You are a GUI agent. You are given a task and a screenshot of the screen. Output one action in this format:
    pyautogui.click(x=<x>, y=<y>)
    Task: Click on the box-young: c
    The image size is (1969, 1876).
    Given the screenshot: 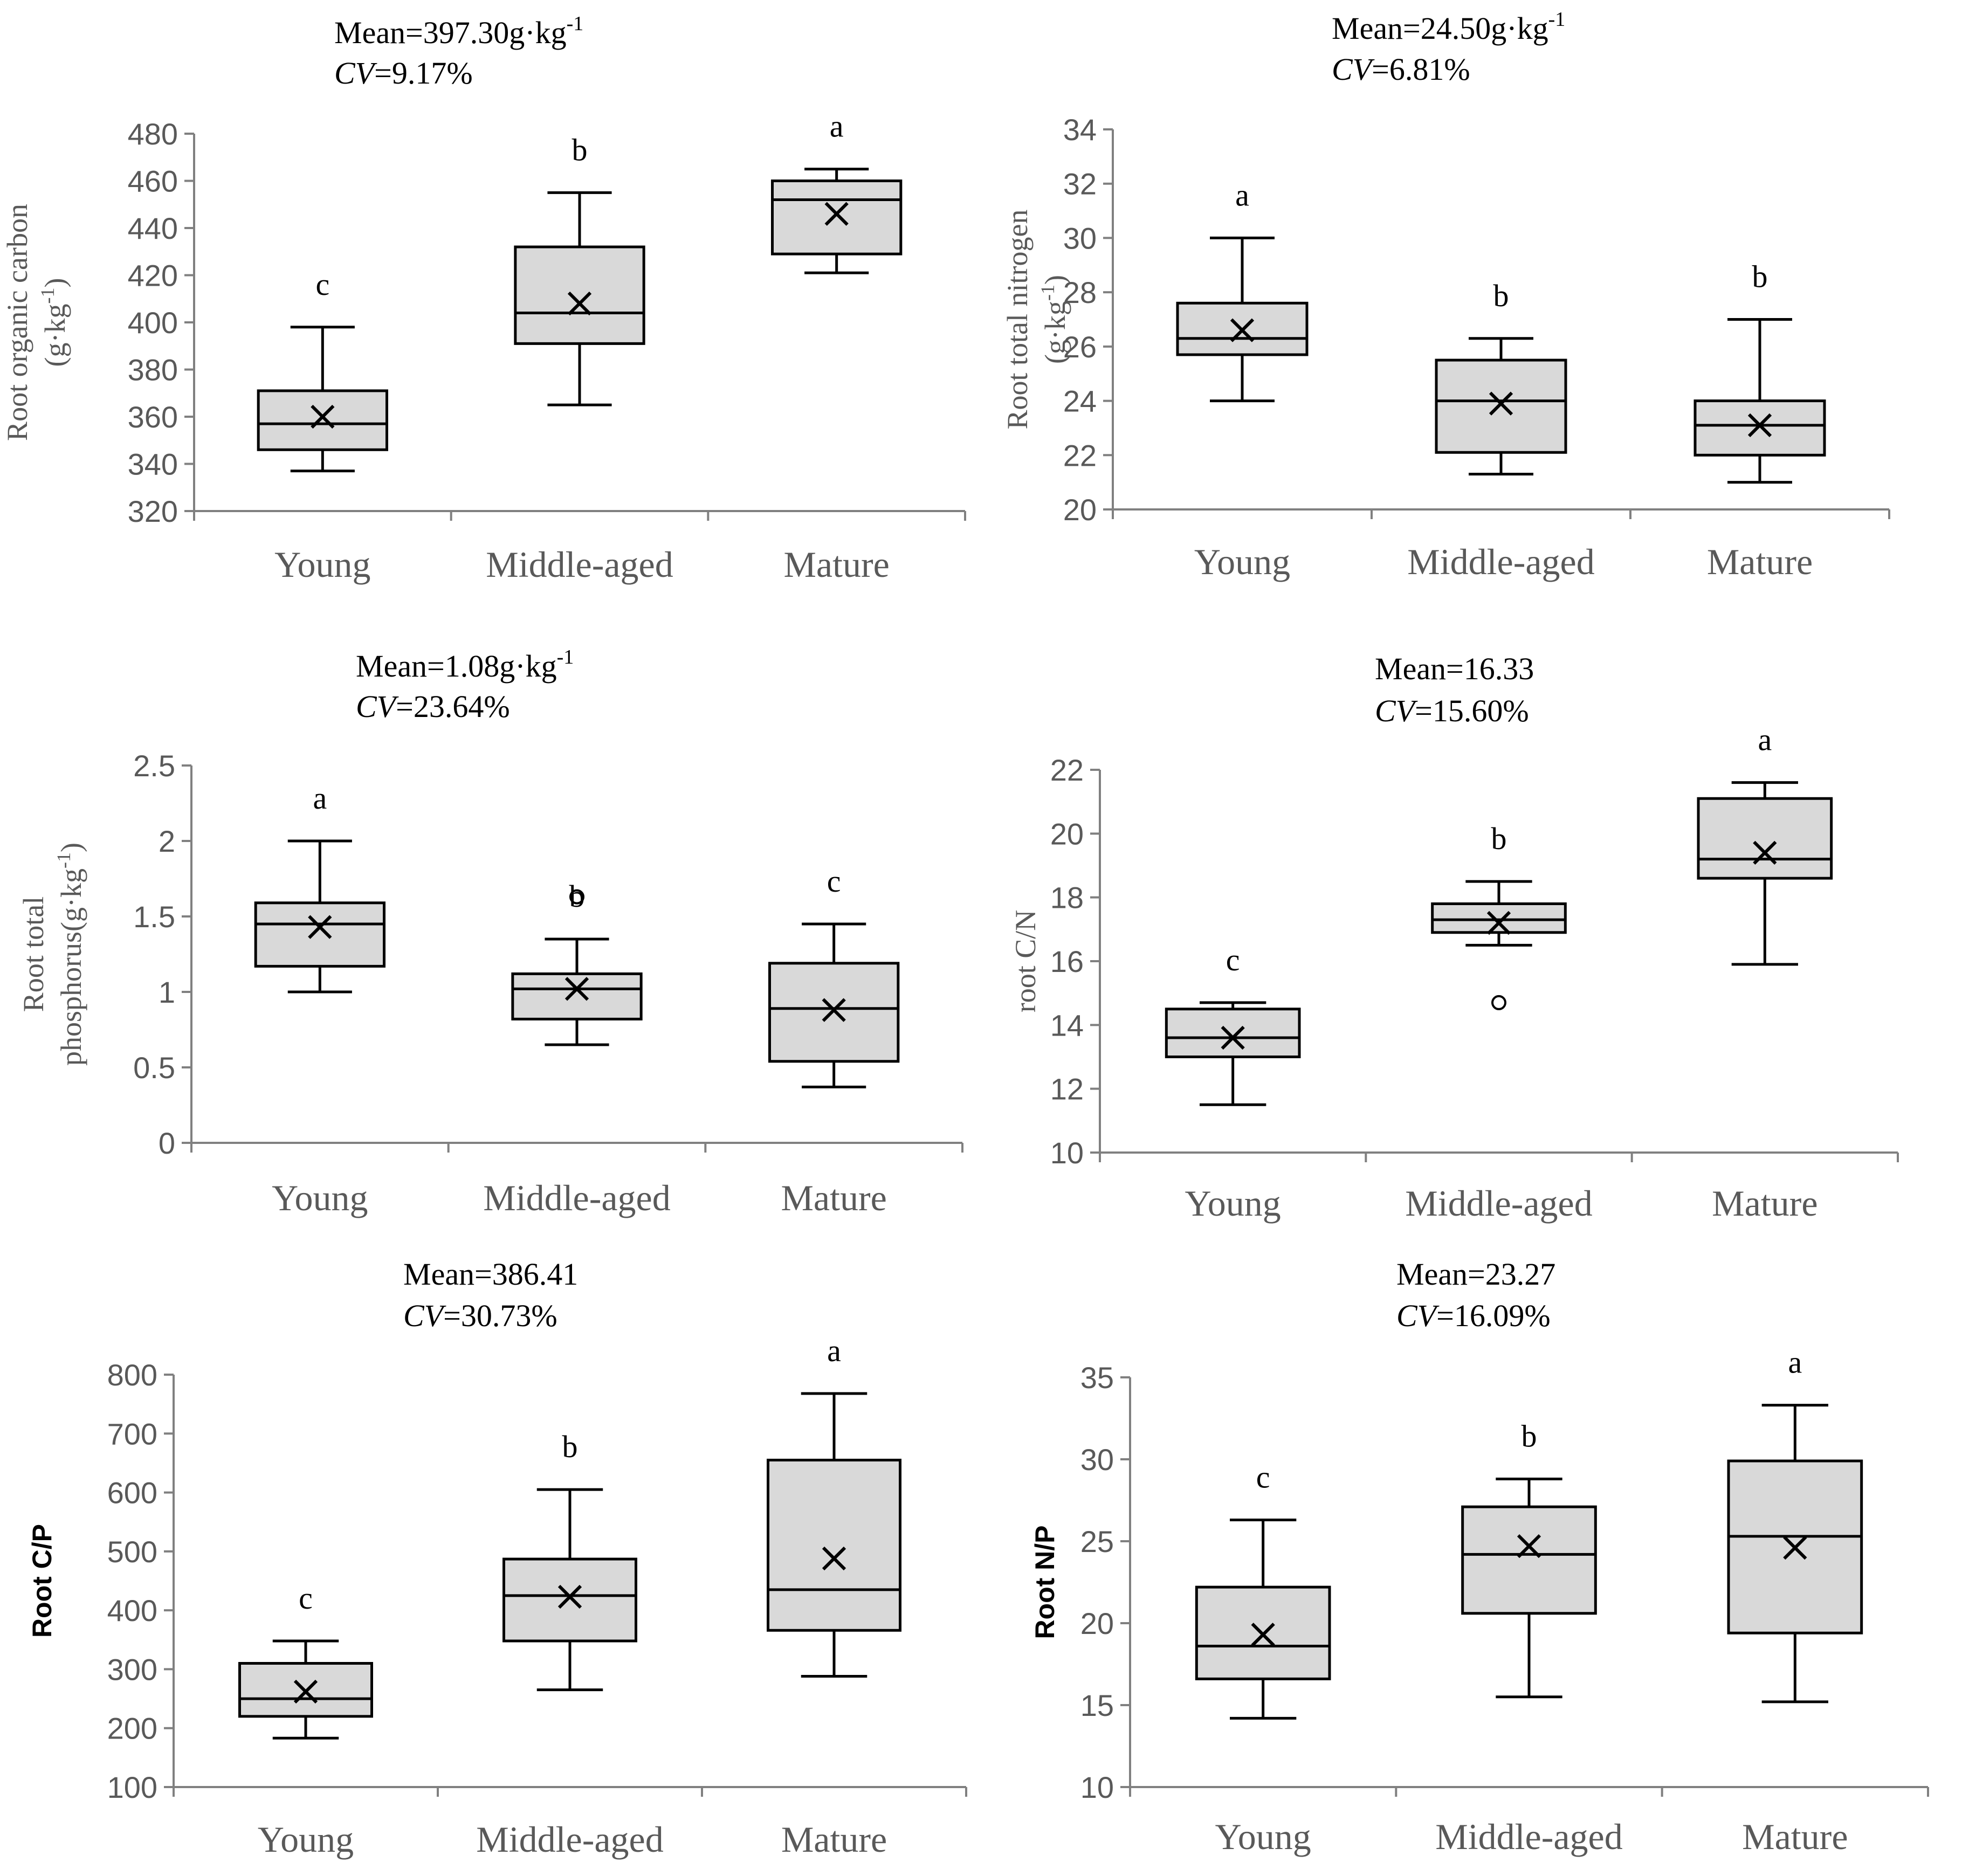 What is the action you would take?
    pyautogui.click(x=1233, y=1024)
    